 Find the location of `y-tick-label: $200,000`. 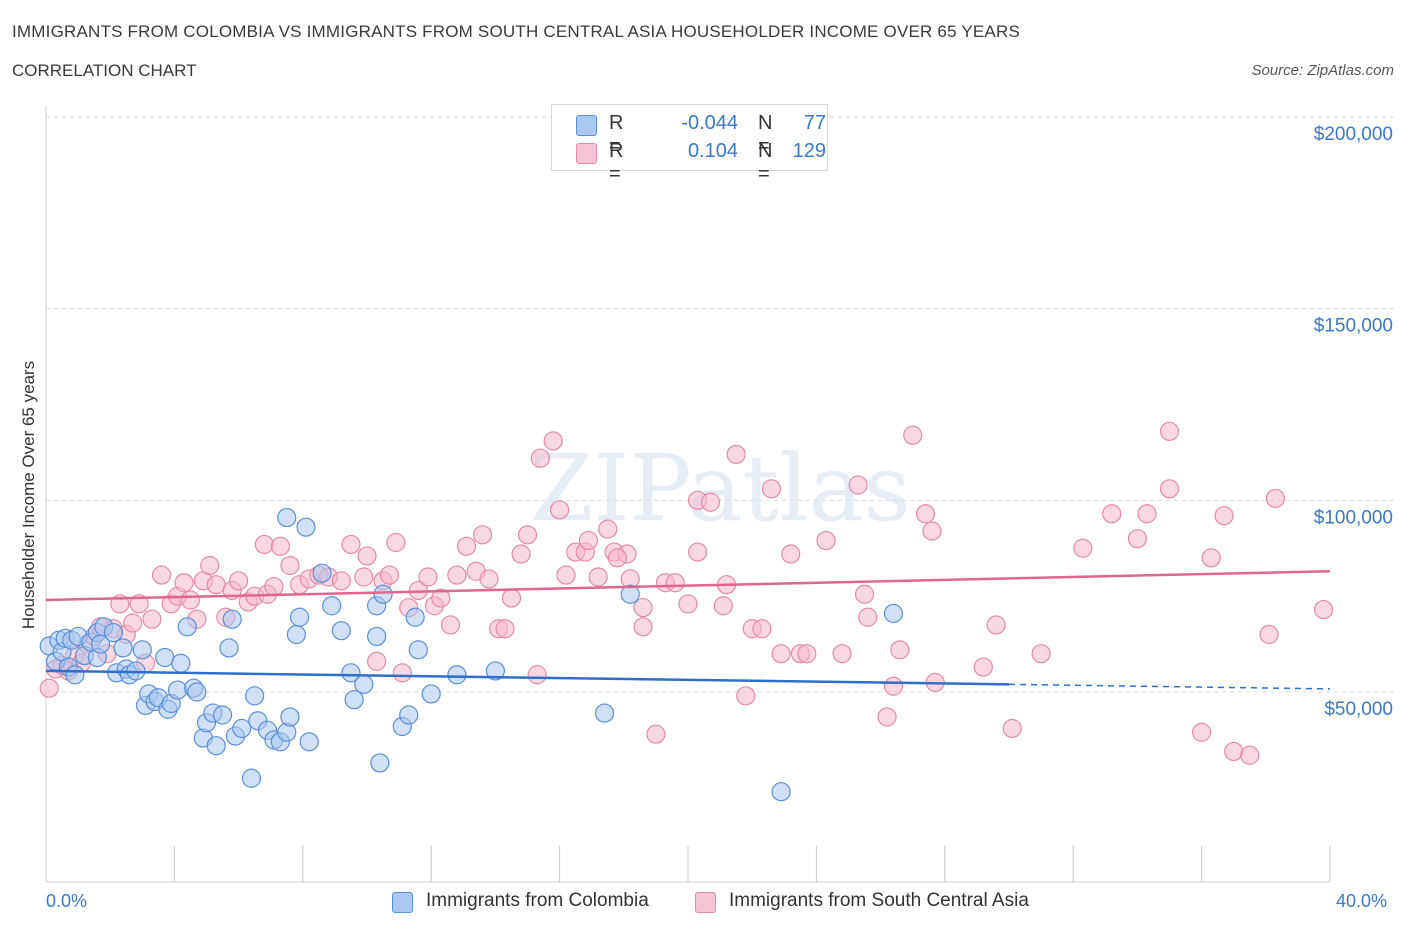

y-tick-label: $200,000 is located at coordinates (1353, 134).